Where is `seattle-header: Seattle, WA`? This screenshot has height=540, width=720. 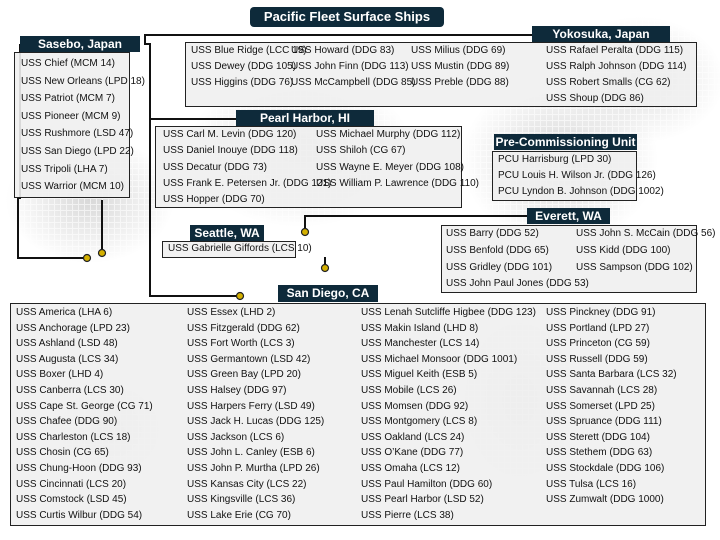 seattle-header: Seattle, WA is located at coordinates (227, 233).